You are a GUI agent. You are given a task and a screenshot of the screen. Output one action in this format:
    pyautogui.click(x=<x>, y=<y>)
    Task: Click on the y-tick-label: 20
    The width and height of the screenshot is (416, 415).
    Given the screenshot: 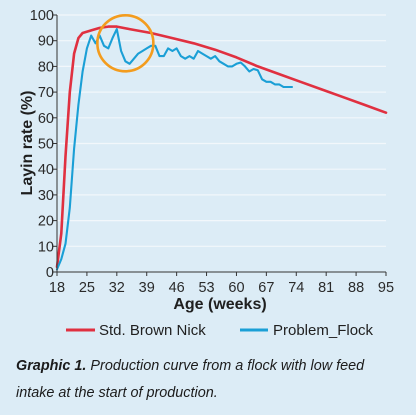 What is the action you would take?
    pyautogui.click(x=46, y=222)
    